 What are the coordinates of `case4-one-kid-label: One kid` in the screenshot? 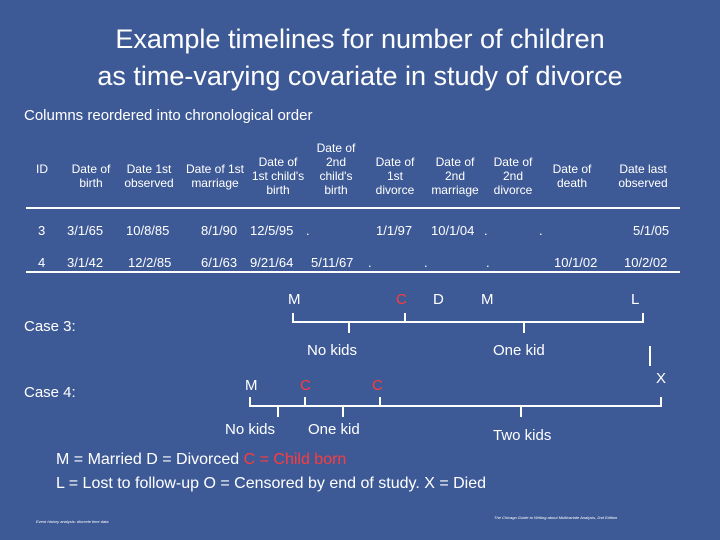 It's located at (334, 429).